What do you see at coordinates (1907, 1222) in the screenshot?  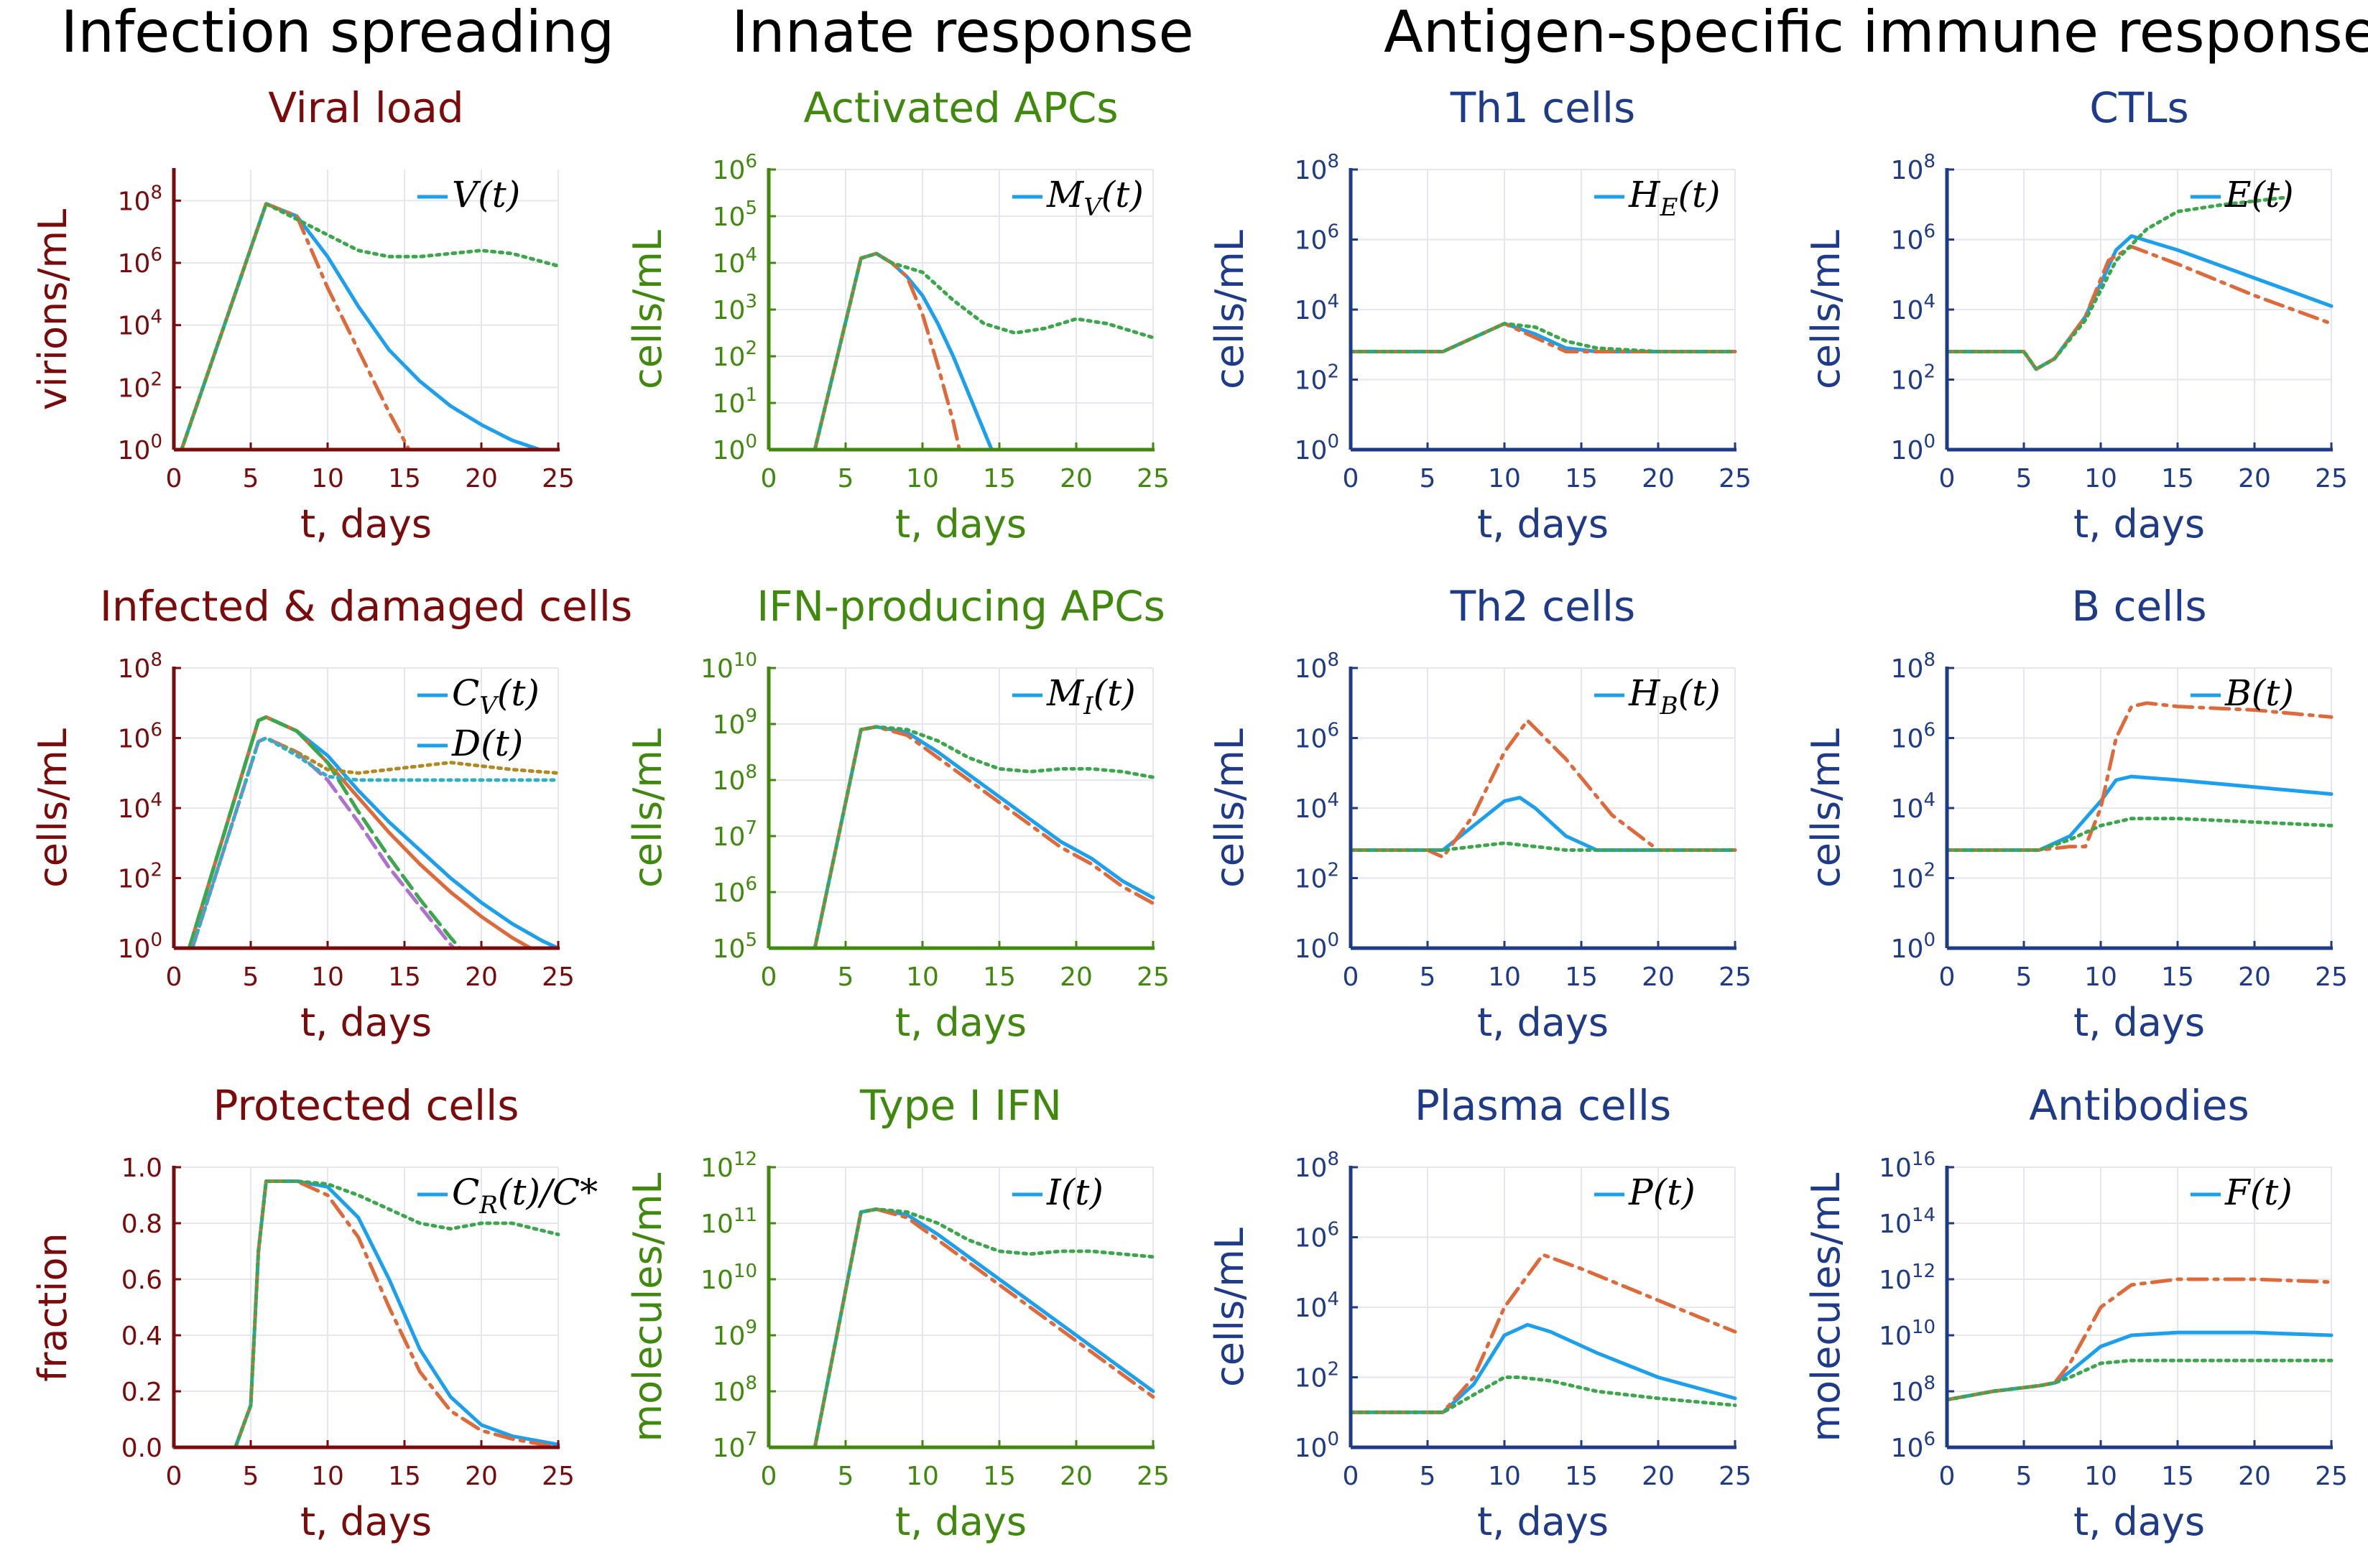 I see `y-tick-label: 10¹⁴` at bounding box center [1907, 1222].